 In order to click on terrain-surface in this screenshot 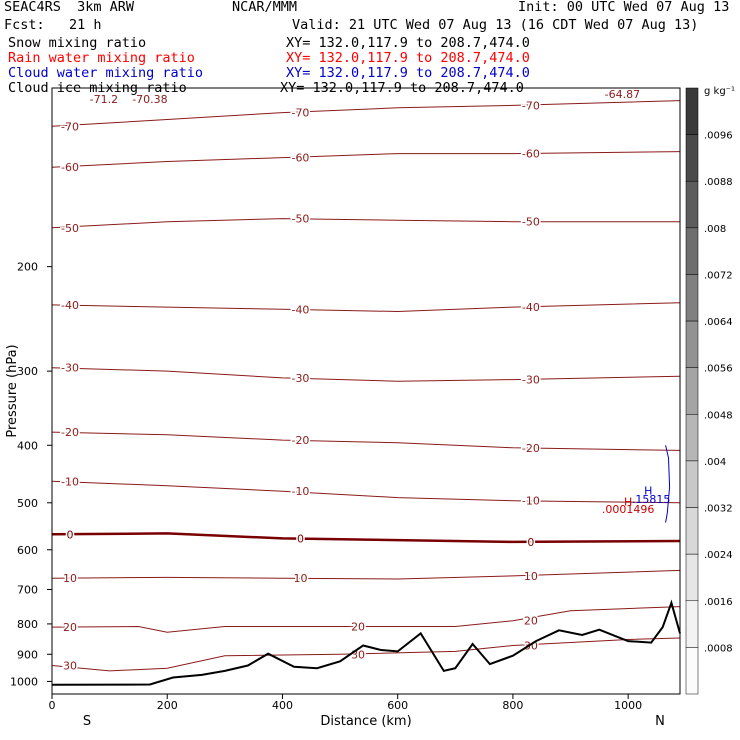, I will do `click(366, 642)`.